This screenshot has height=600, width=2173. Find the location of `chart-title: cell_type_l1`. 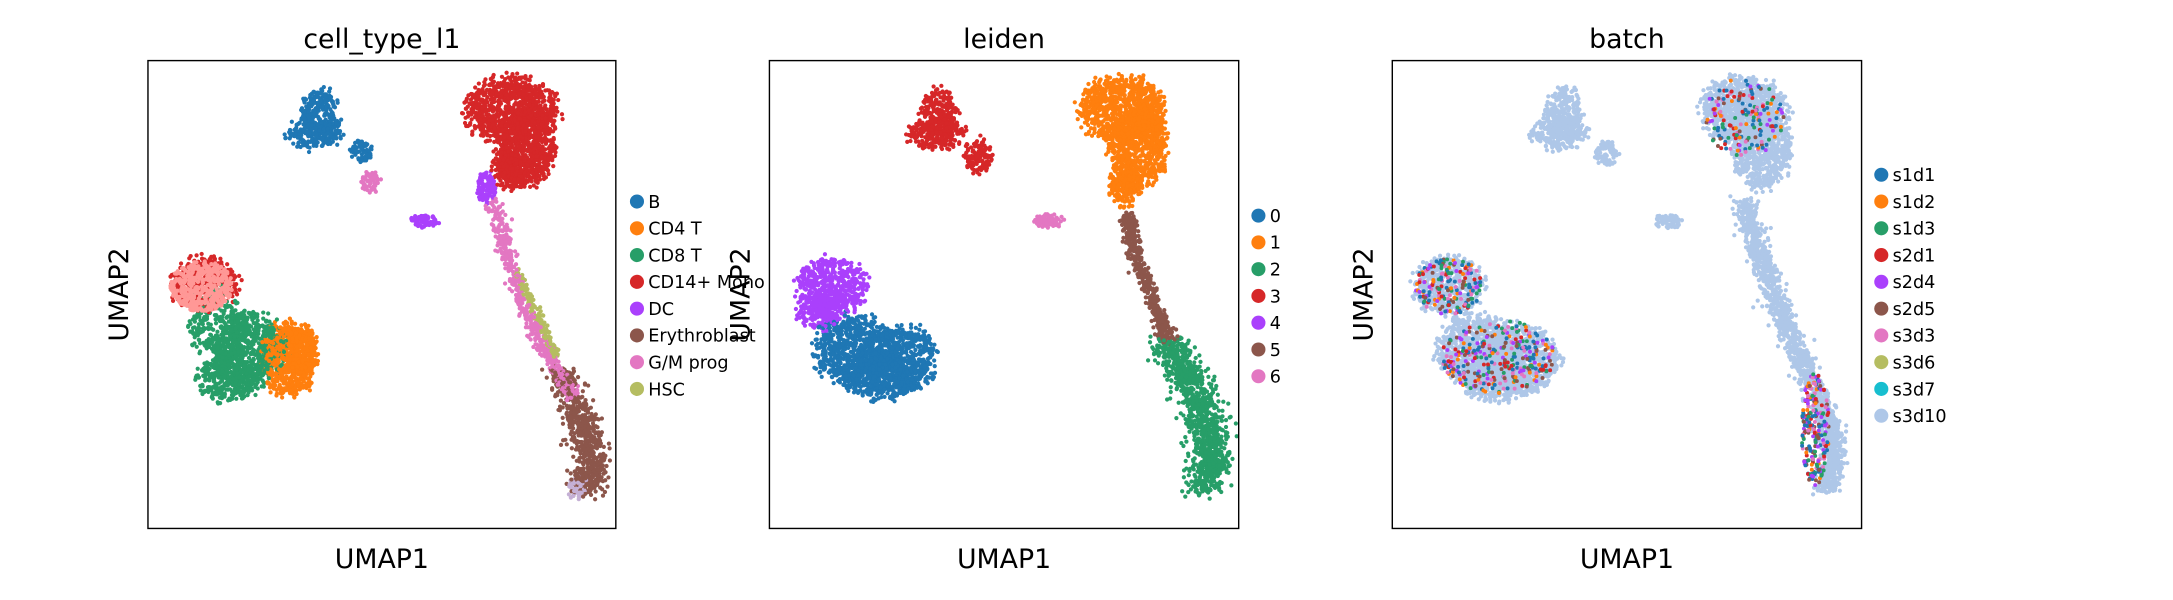

chart-title: cell_type_l1 is located at coordinates (381, 39).